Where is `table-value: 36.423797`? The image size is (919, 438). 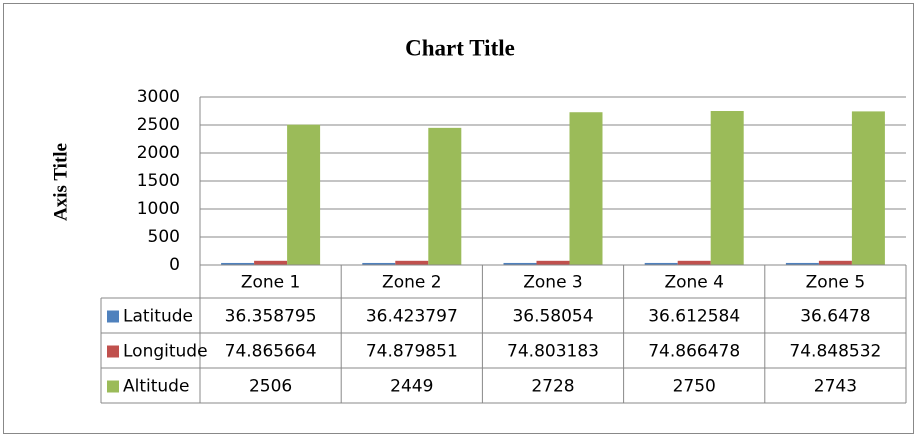 table-value: 36.423797 is located at coordinates (412, 317).